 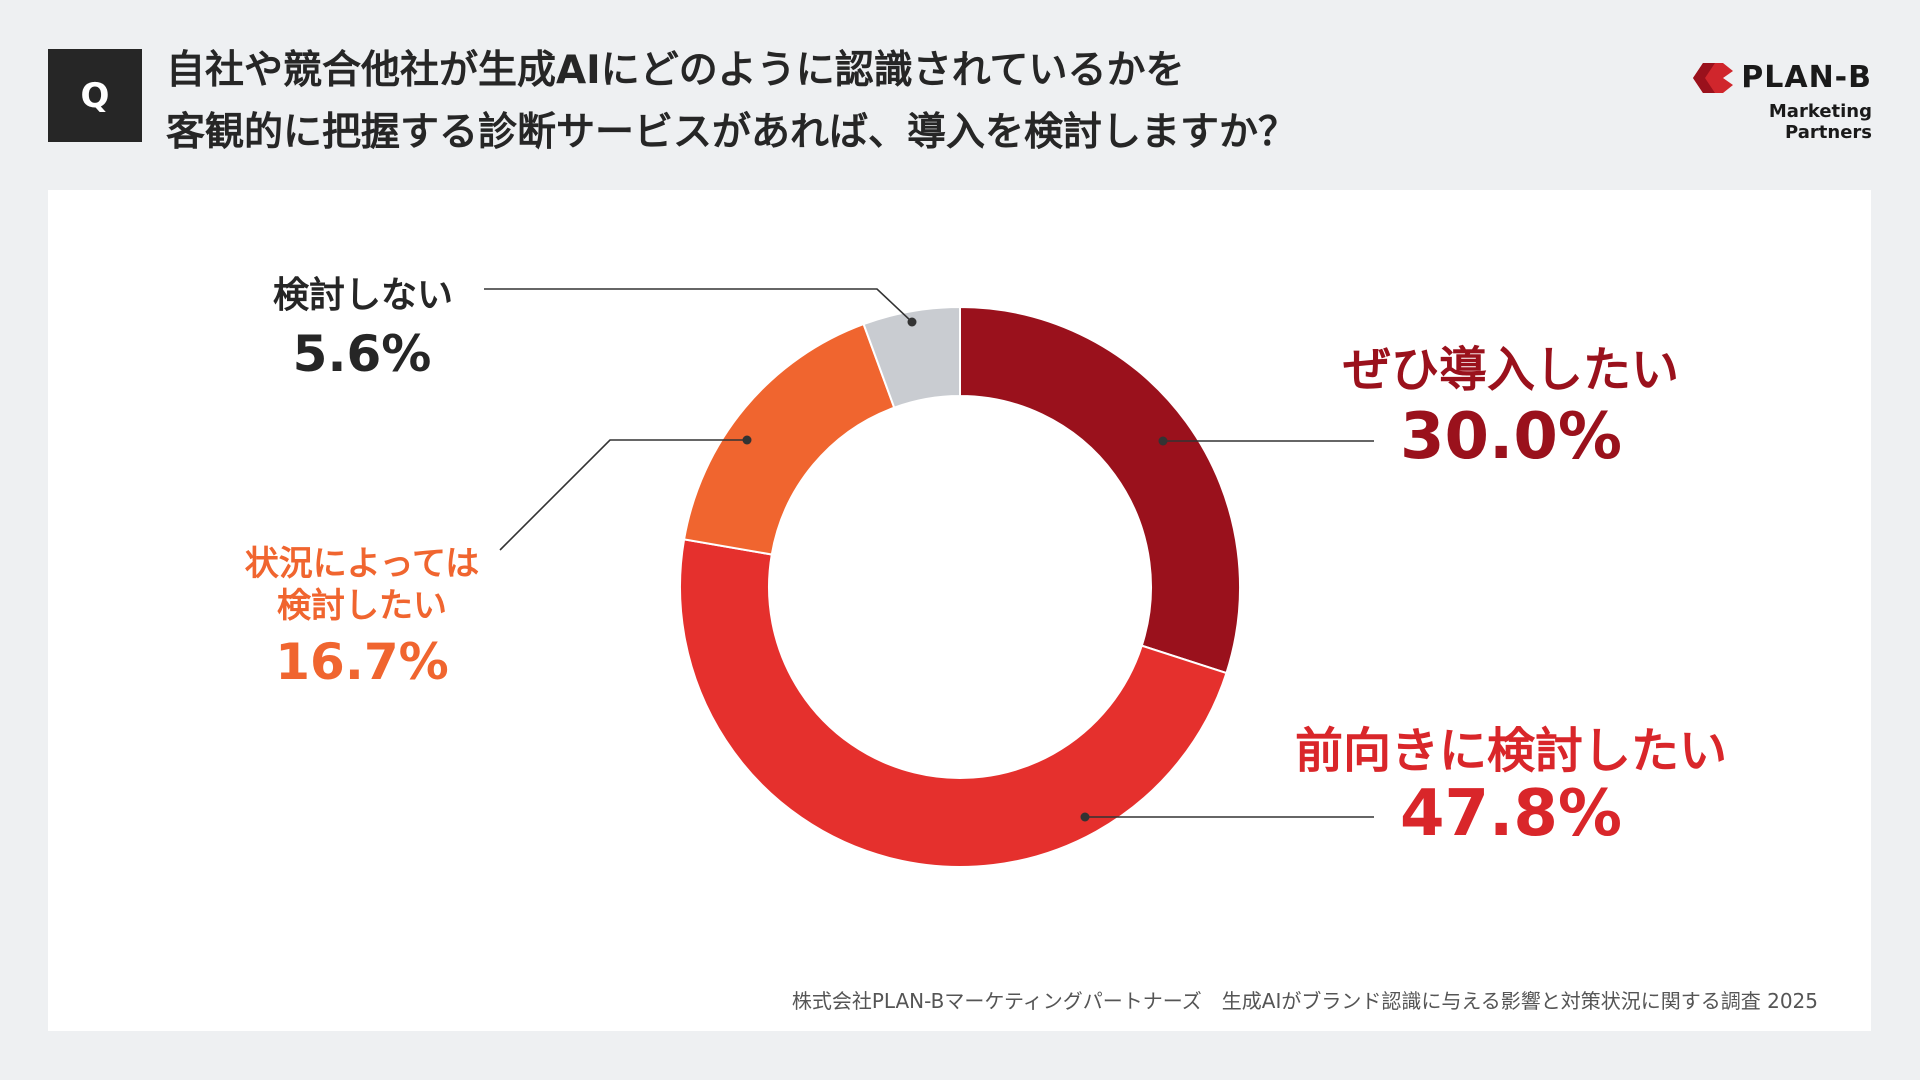 What do you see at coordinates (698, 305) in the screenshot?
I see `leader-line-5.6` at bounding box center [698, 305].